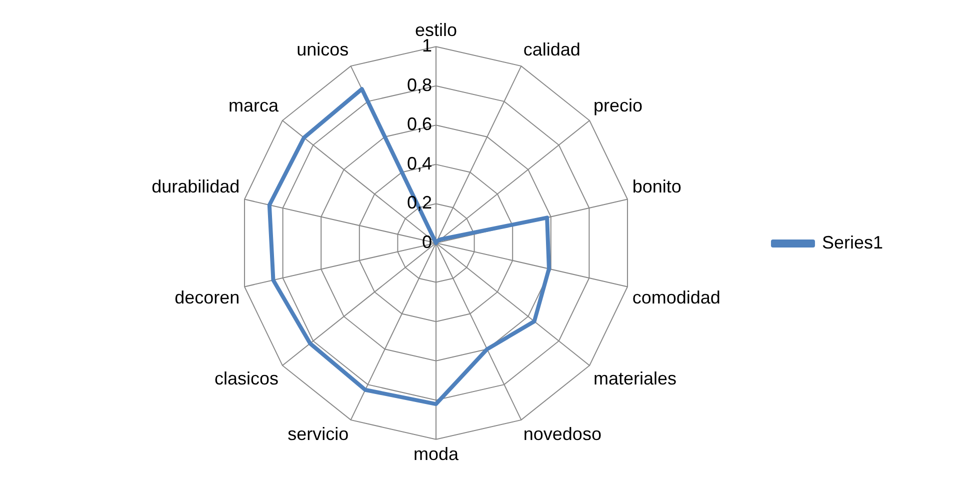 The width and height of the screenshot is (953, 477). I want to click on y-tick-label: 0,6, so click(419, 124).